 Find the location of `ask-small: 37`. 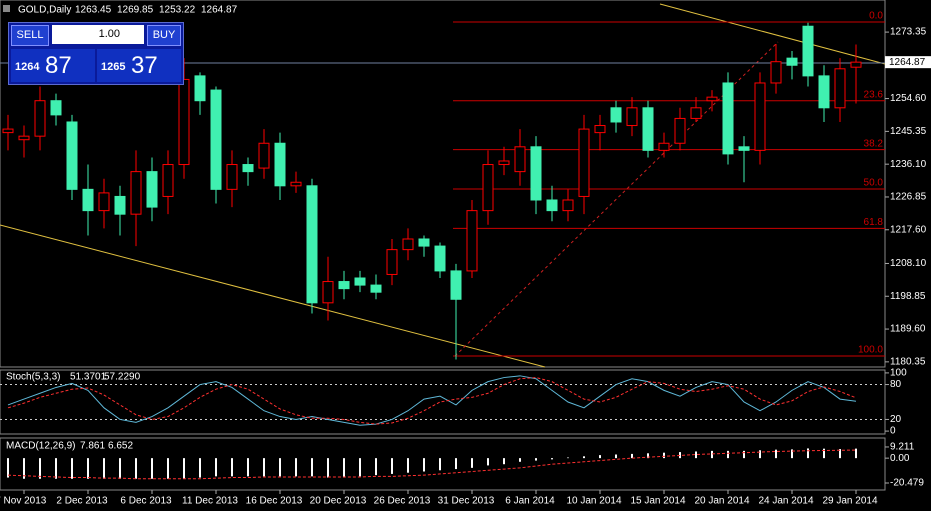

ask-small: 37 is located at coordinates (144, 65).